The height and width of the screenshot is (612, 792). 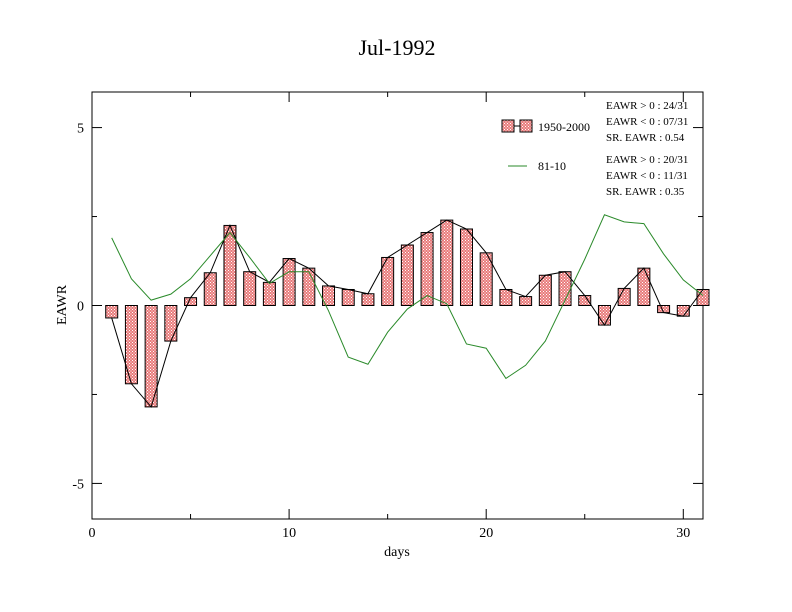 What do you see at coordinates (62, 304) in the screenshot?
I see `y-axis-label: EAWR` at bounding box center [62, 304].